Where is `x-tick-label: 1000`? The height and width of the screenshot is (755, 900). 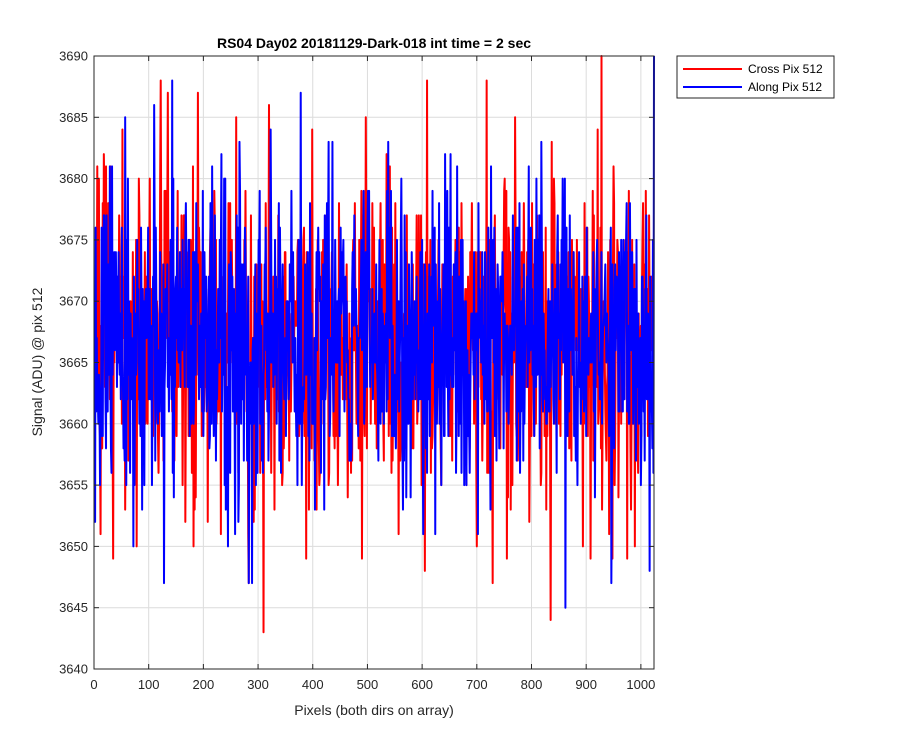
x-tick-label: 1000 is located at coordinates (640, 684).